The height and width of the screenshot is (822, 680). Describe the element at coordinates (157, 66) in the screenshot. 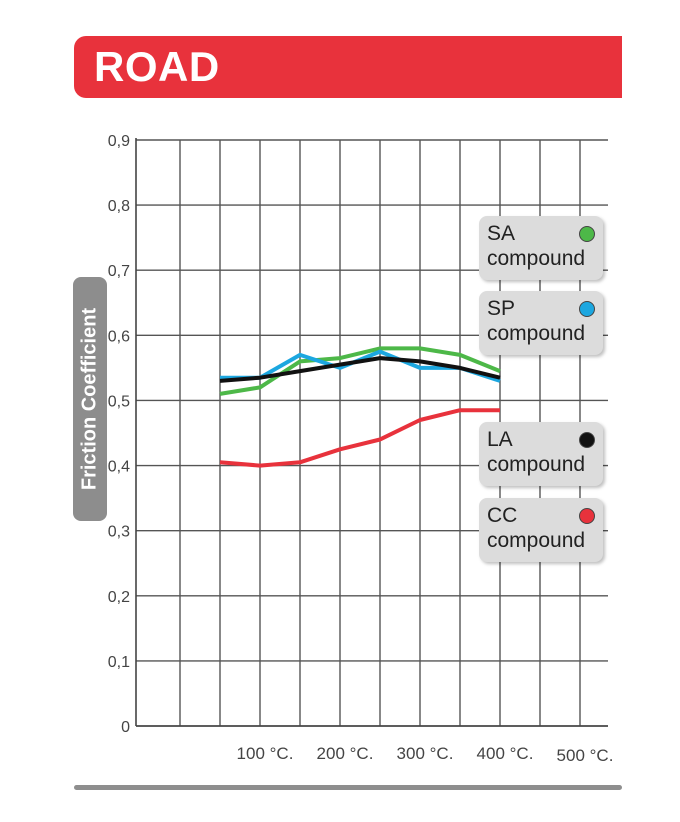

I see `page-title: ROAD` at that location.